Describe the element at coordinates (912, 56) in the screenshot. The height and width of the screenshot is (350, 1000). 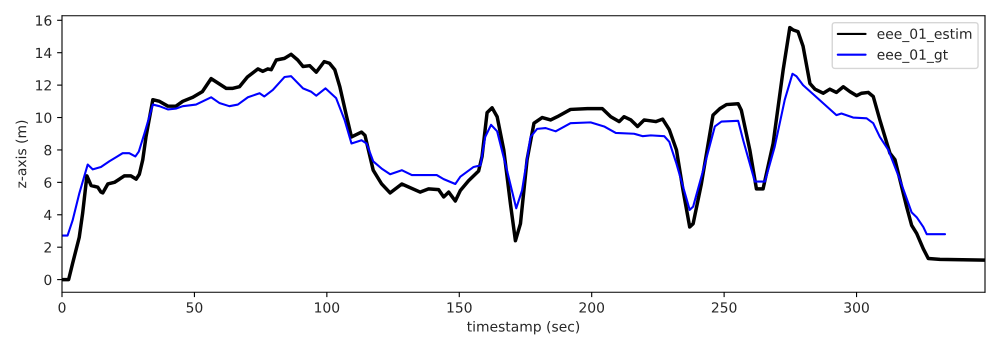
I see `legend-label: eee_01_gt` at that location.